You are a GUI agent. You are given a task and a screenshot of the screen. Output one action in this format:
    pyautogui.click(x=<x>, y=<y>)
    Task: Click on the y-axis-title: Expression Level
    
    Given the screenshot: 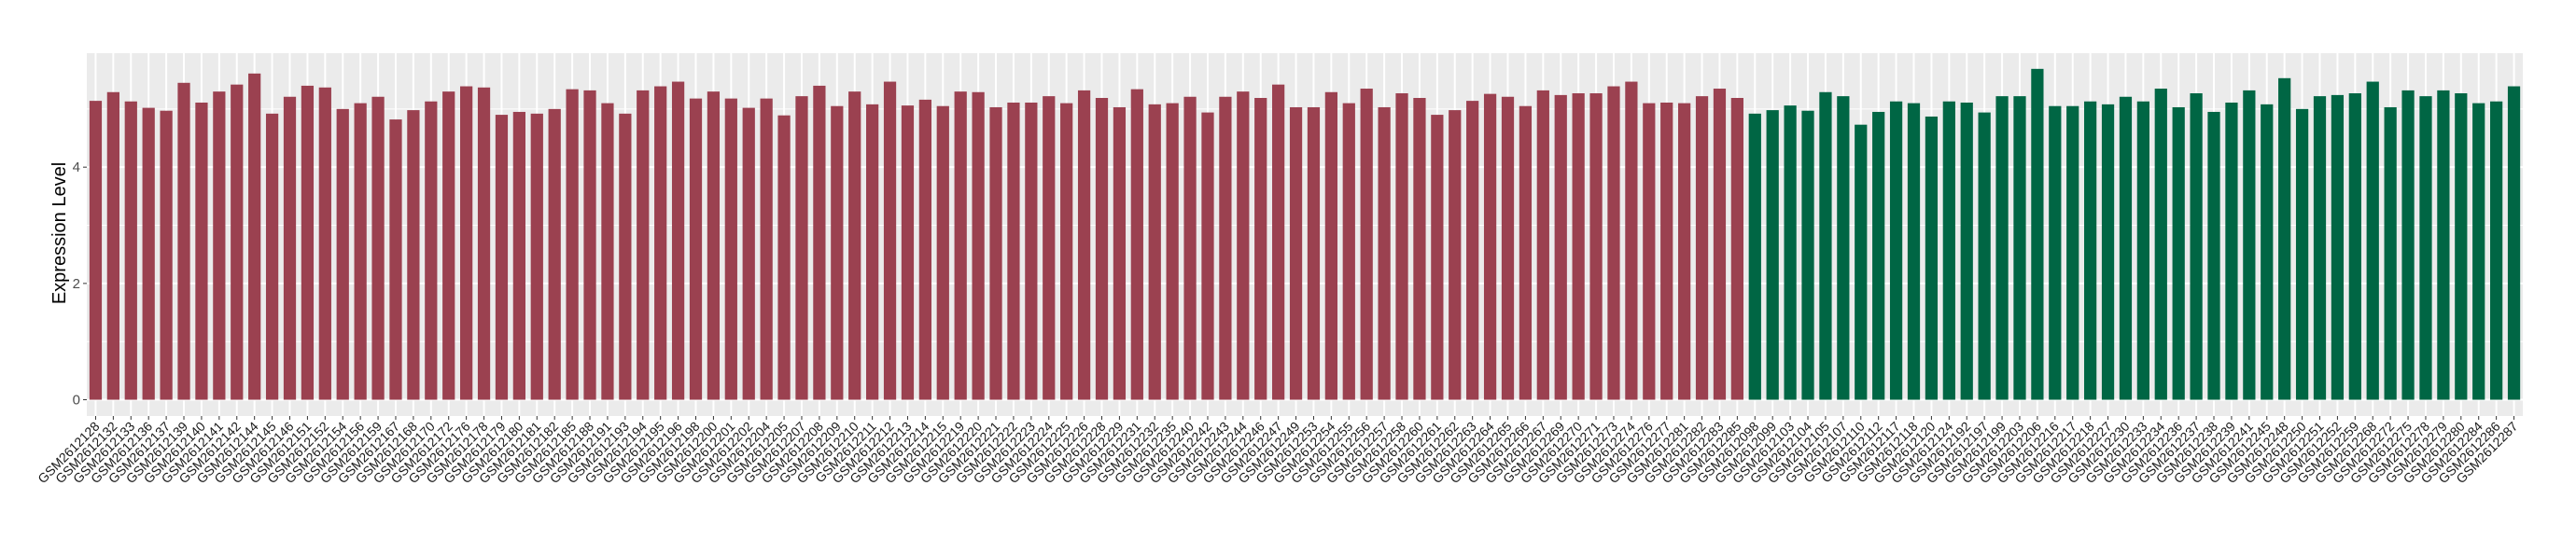 What is the action you would take?
    pyautogui.click(x=59, y=233)
    